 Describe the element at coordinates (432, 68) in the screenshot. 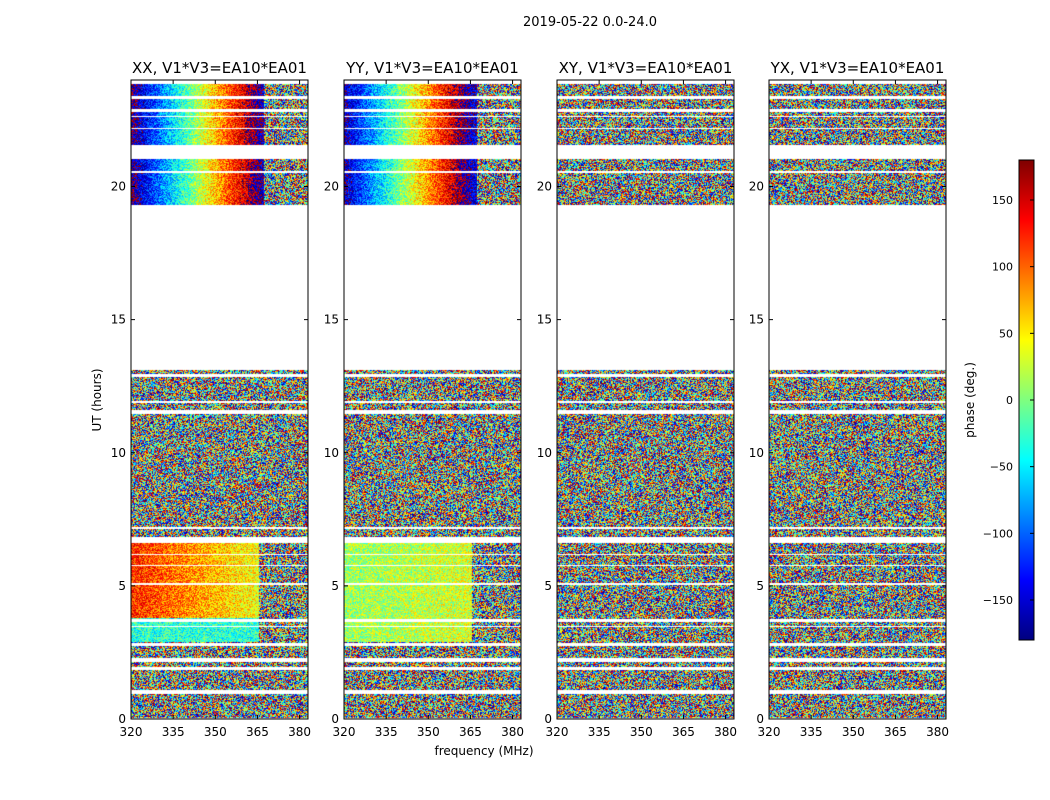

I see `panel-title: YY, V1*V3=EA10*EA01` at that location.